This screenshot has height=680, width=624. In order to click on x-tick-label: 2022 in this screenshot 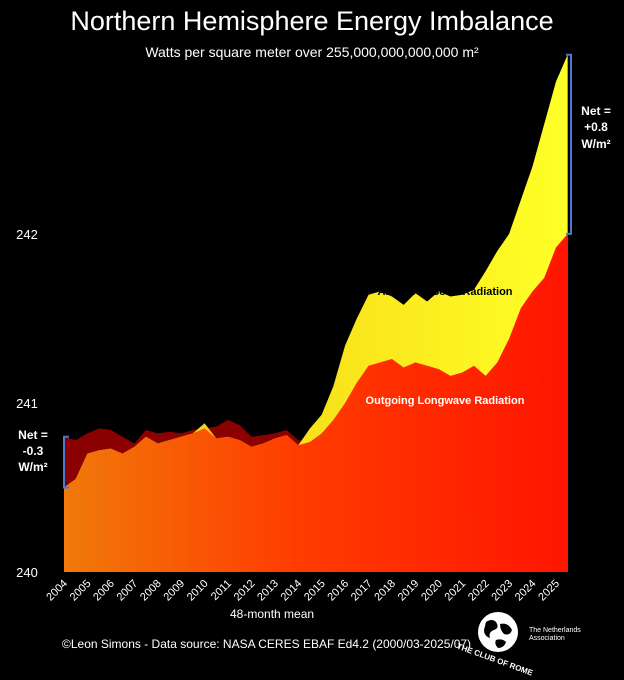, I will do `click(479, 591)`.